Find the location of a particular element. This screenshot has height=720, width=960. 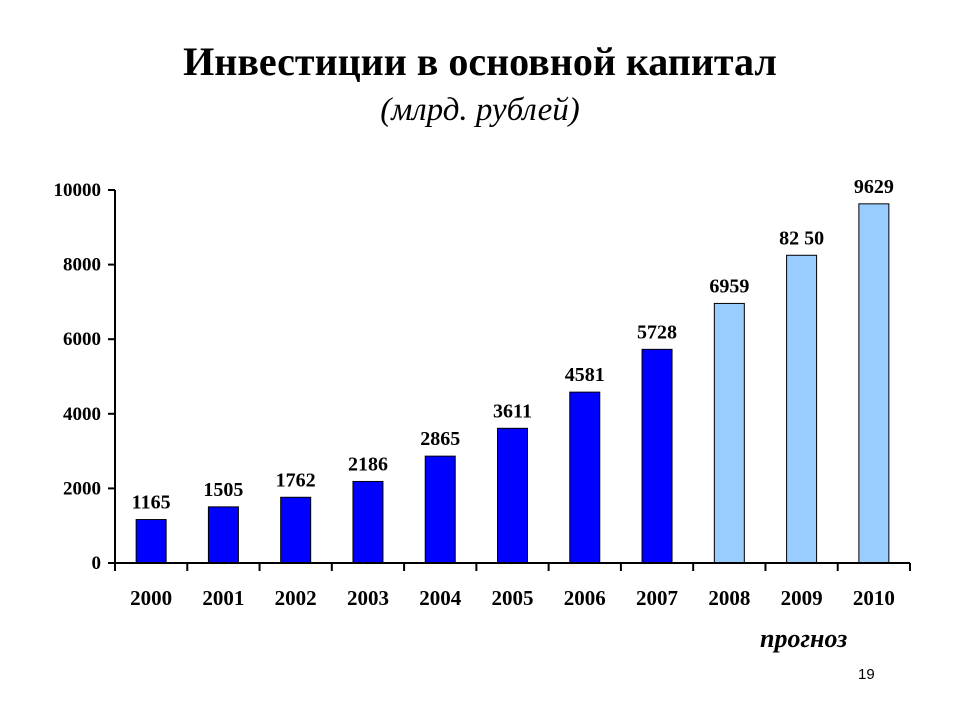

bar-value-label: 5728 is located at coordinates (657, 332).